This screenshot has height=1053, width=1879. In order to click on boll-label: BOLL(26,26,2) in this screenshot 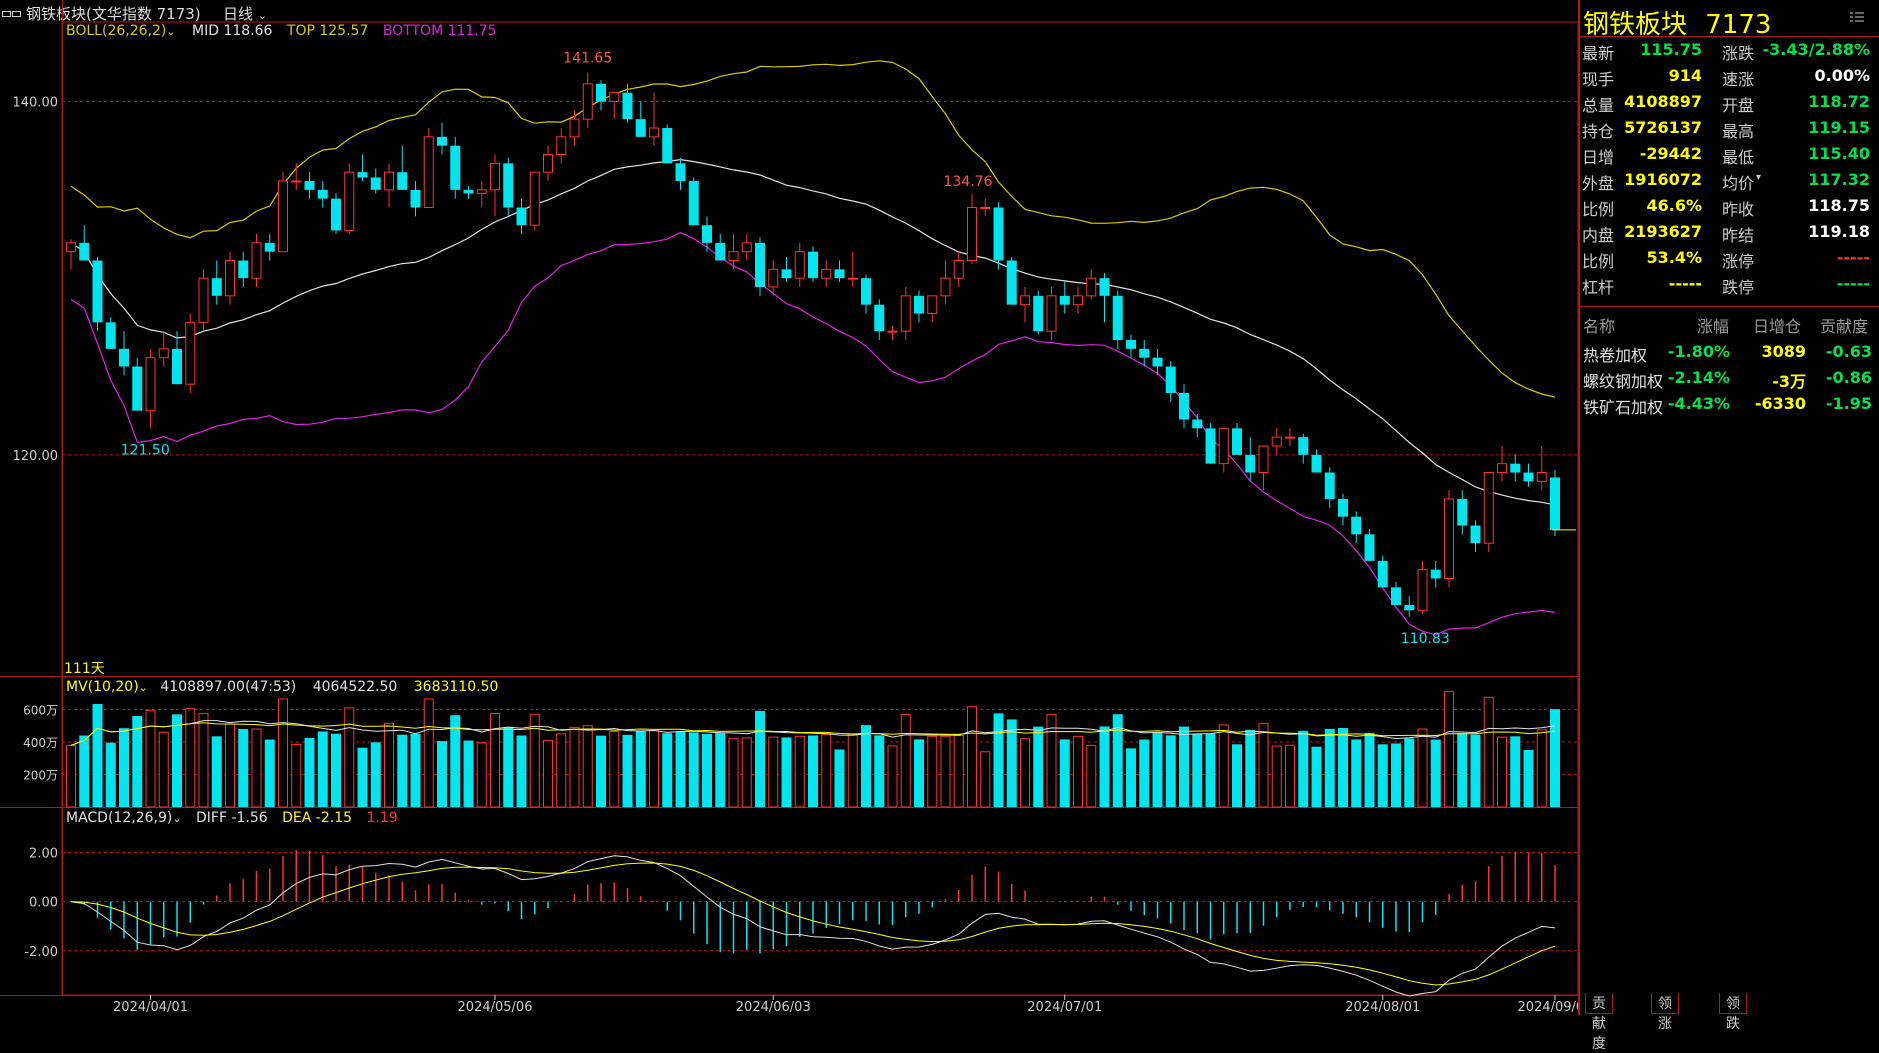, I will do `click(116, 31)`.